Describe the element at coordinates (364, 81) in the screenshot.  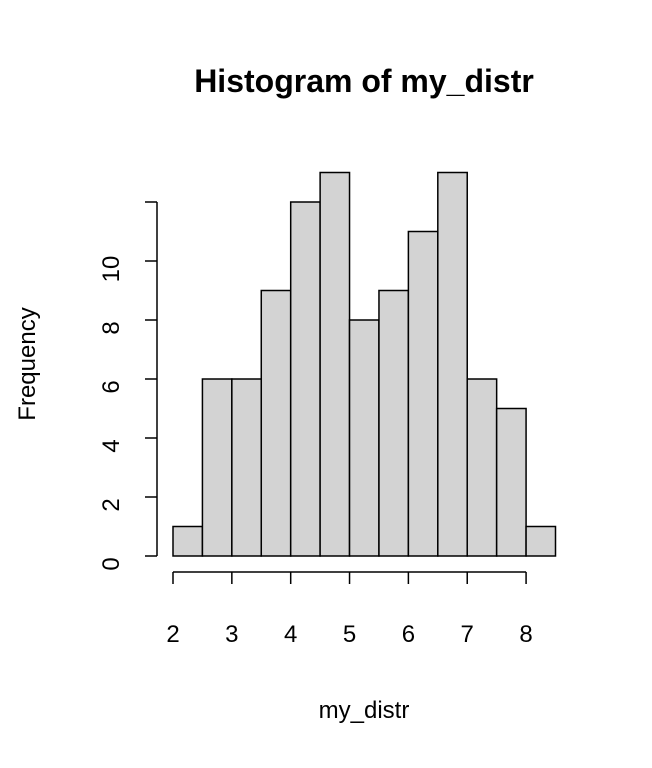
I see `chart-title: Histogram of my_distr` at that location.